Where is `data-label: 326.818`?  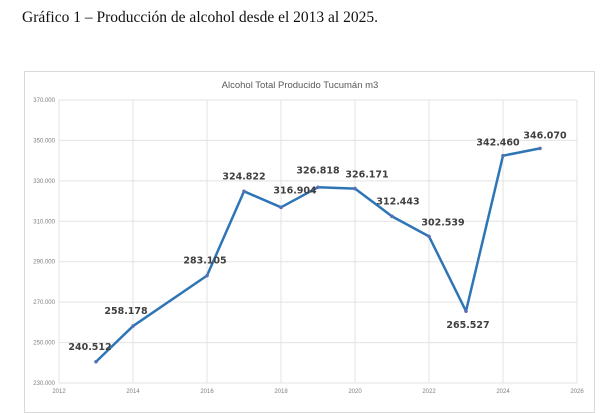
data-label: 326.818 is located at coordinates (318, 170).